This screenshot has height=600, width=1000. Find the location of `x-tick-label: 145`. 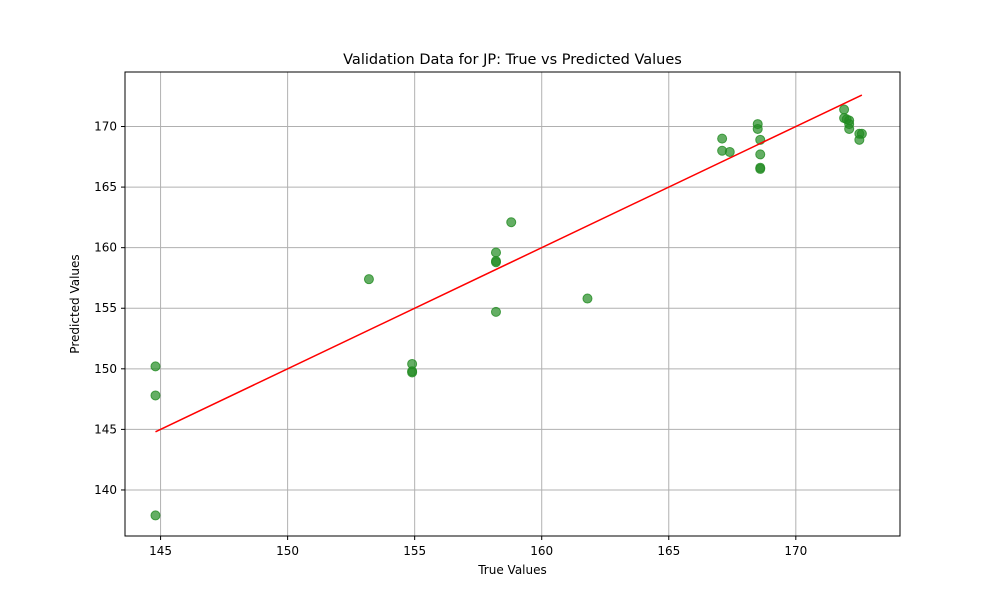

x-tick-label: 145 is located at coordinates (160, 551).